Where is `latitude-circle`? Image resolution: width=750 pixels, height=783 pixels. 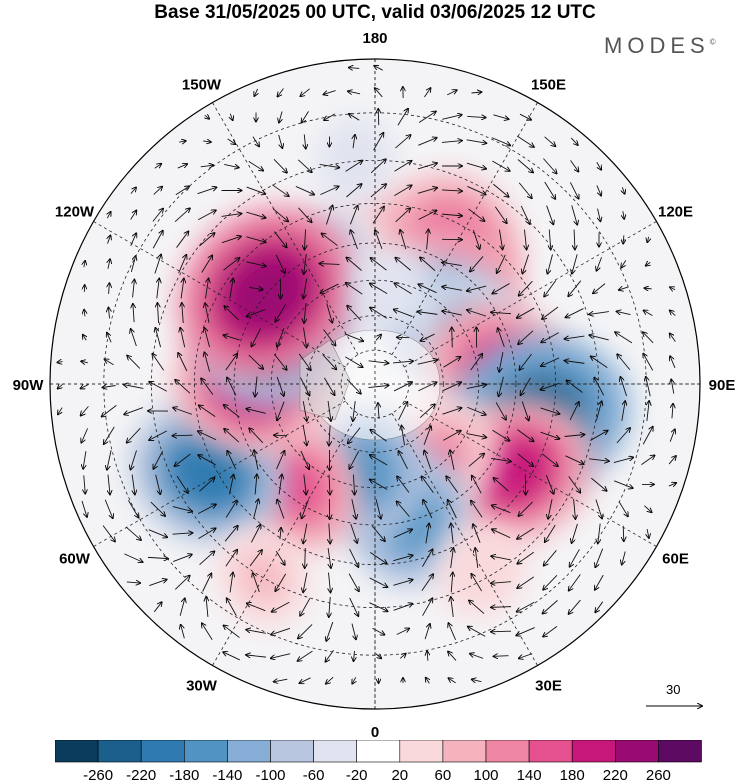
latitude-circle is located at coordinates (375, 384).